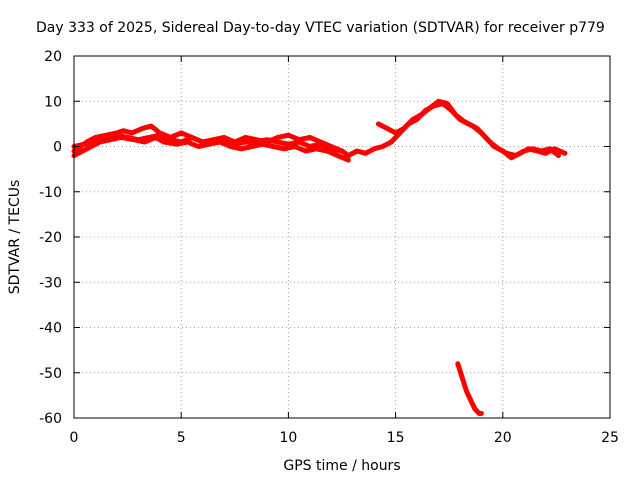 This screenshot has width=640, height=480. What do you see at coordinates (53, 102) in the screenshot?
I see `y-tick-label: 10` at bounding box center [53, 102].